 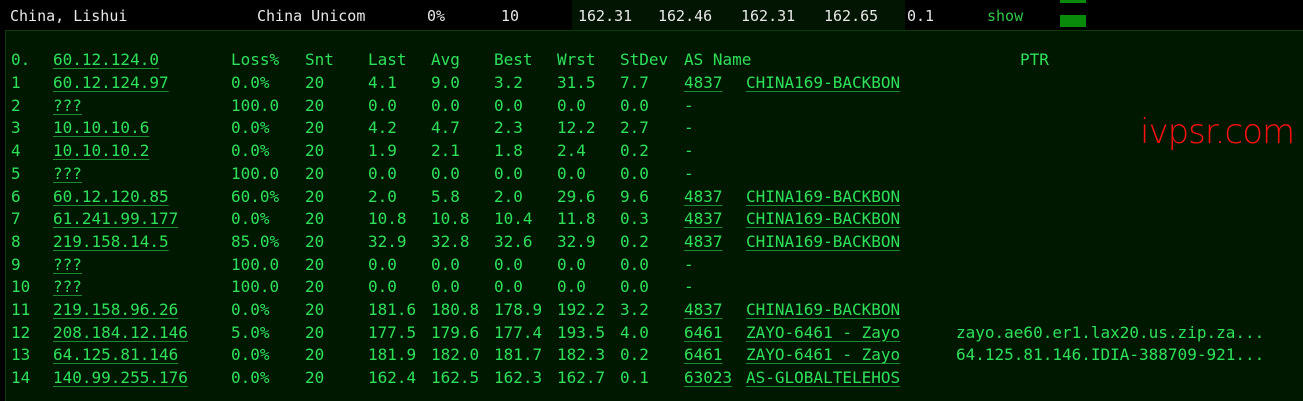 What do you see at coordinates (21, 287) in the screenshot?
I see `hop-idx: 10` at bounding box center [21, 287].